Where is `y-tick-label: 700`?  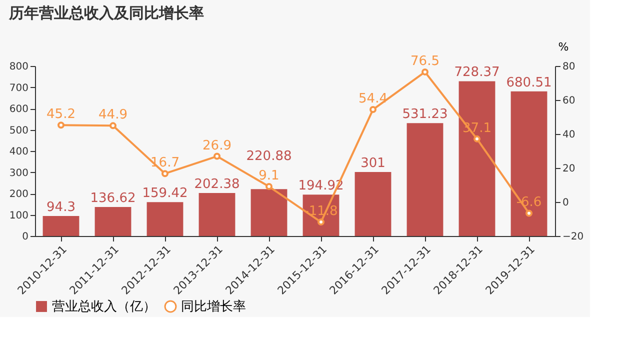
y-tick-label: 700 is located at coordinates (18, 88).